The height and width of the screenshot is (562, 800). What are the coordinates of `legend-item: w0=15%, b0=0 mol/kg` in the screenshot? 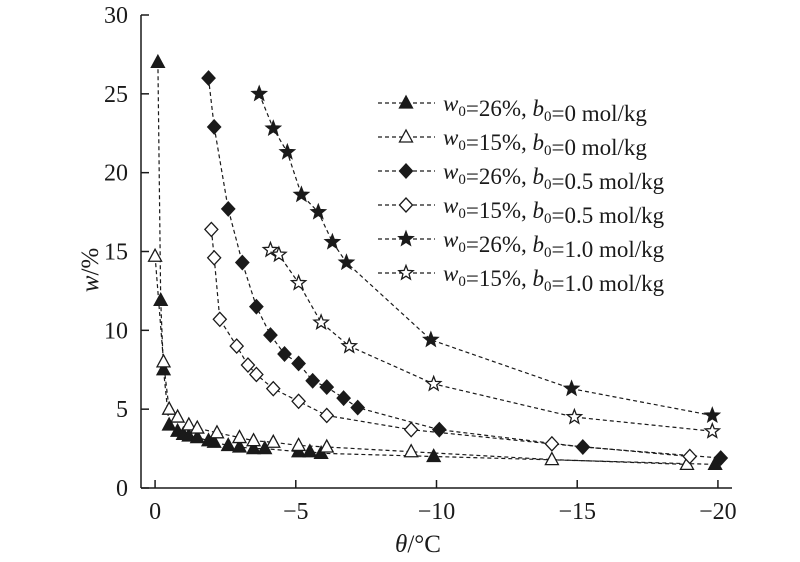 It's located at (512, 142).